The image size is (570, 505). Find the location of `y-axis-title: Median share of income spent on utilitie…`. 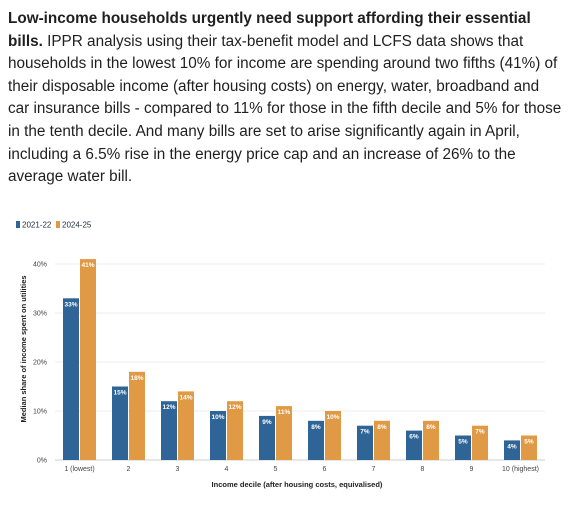

y-axis-title: Median share of income spent on utilitie… is located at coordinates (23, 348).